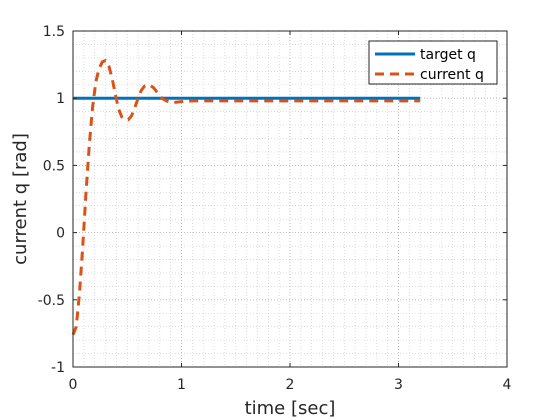 This screenshot has width=560, height=420. What do you see at coordinates (54, 166) in the screenshot?
I see `y-tick-label: 0.5` at bounding box center [54, 166].